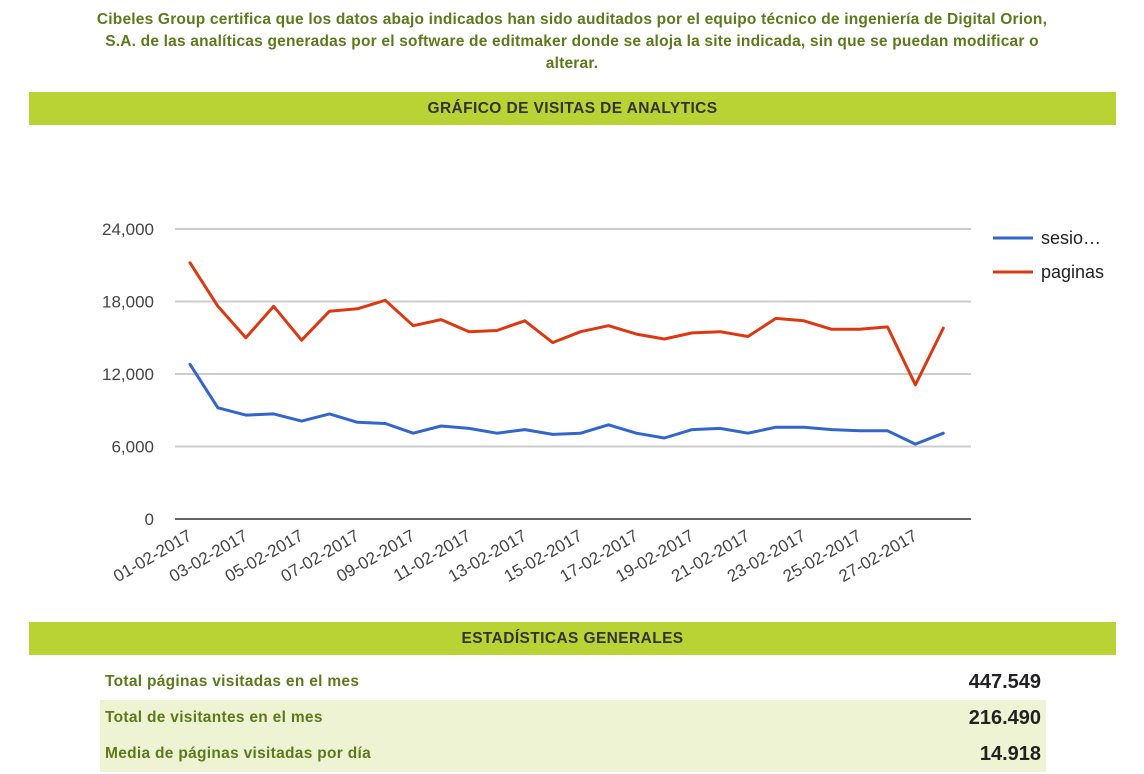  What do you see at coordinates (566, 404) in the screenshot?
I see `series-line-sesiones` at bounding box center [566, 404].